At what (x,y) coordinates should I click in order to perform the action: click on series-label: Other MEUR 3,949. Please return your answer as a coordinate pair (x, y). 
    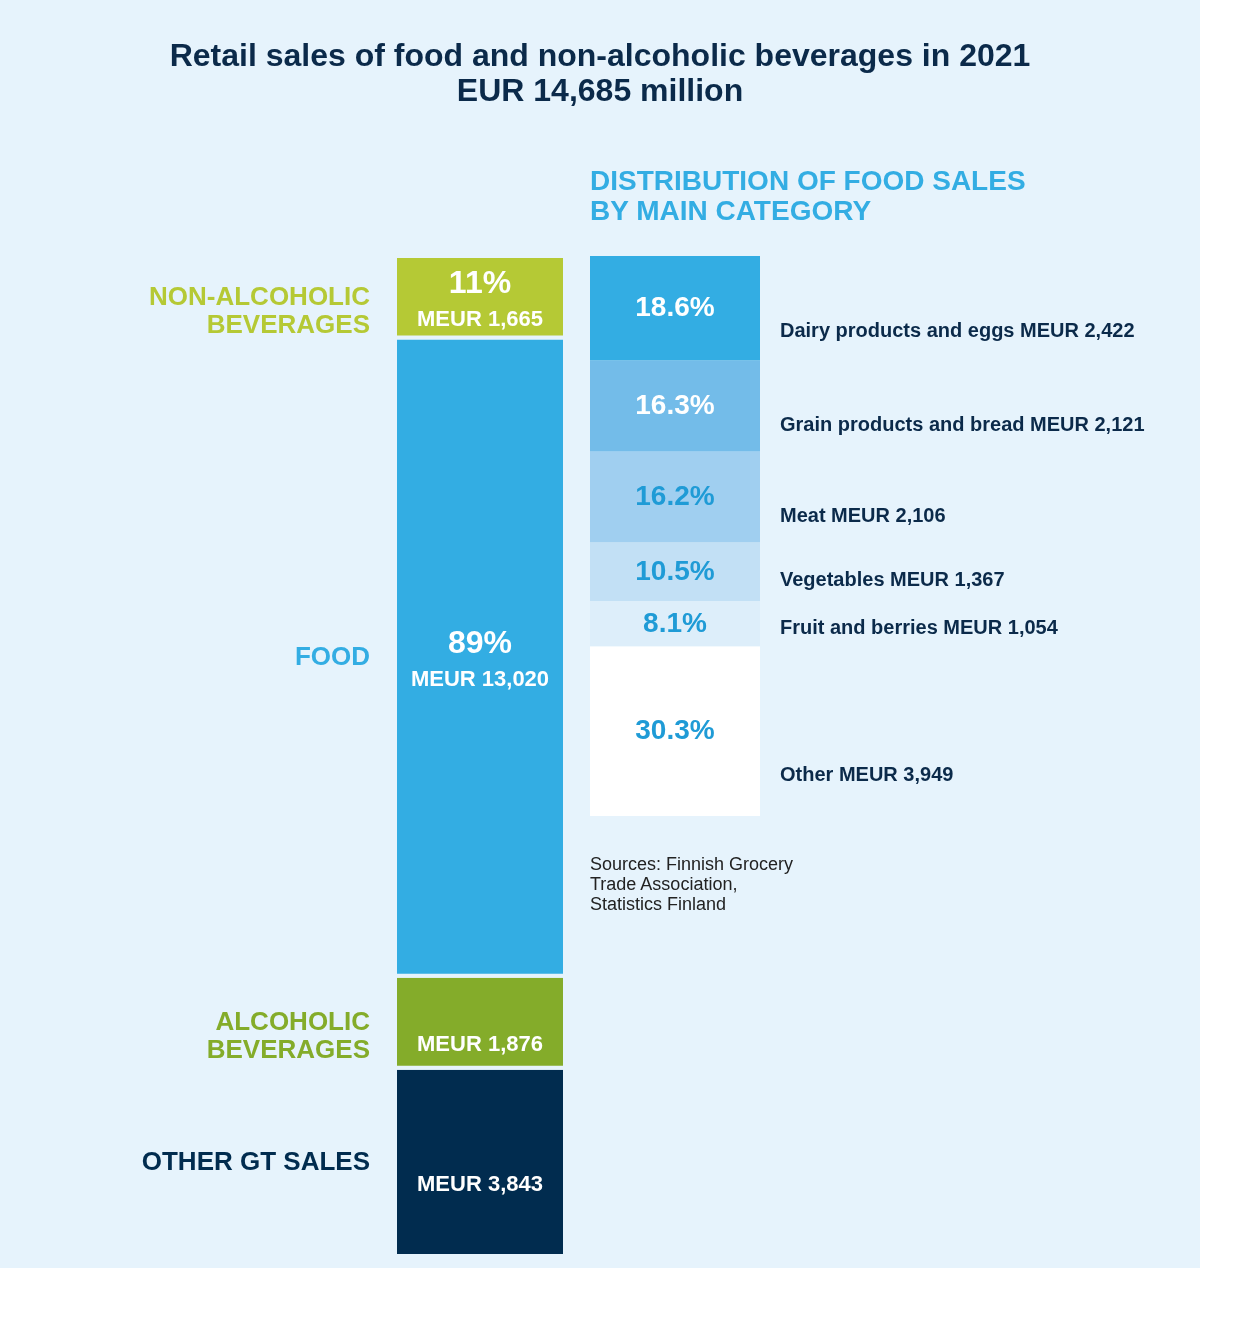
    Looking at the image, I should click on (867, 774).